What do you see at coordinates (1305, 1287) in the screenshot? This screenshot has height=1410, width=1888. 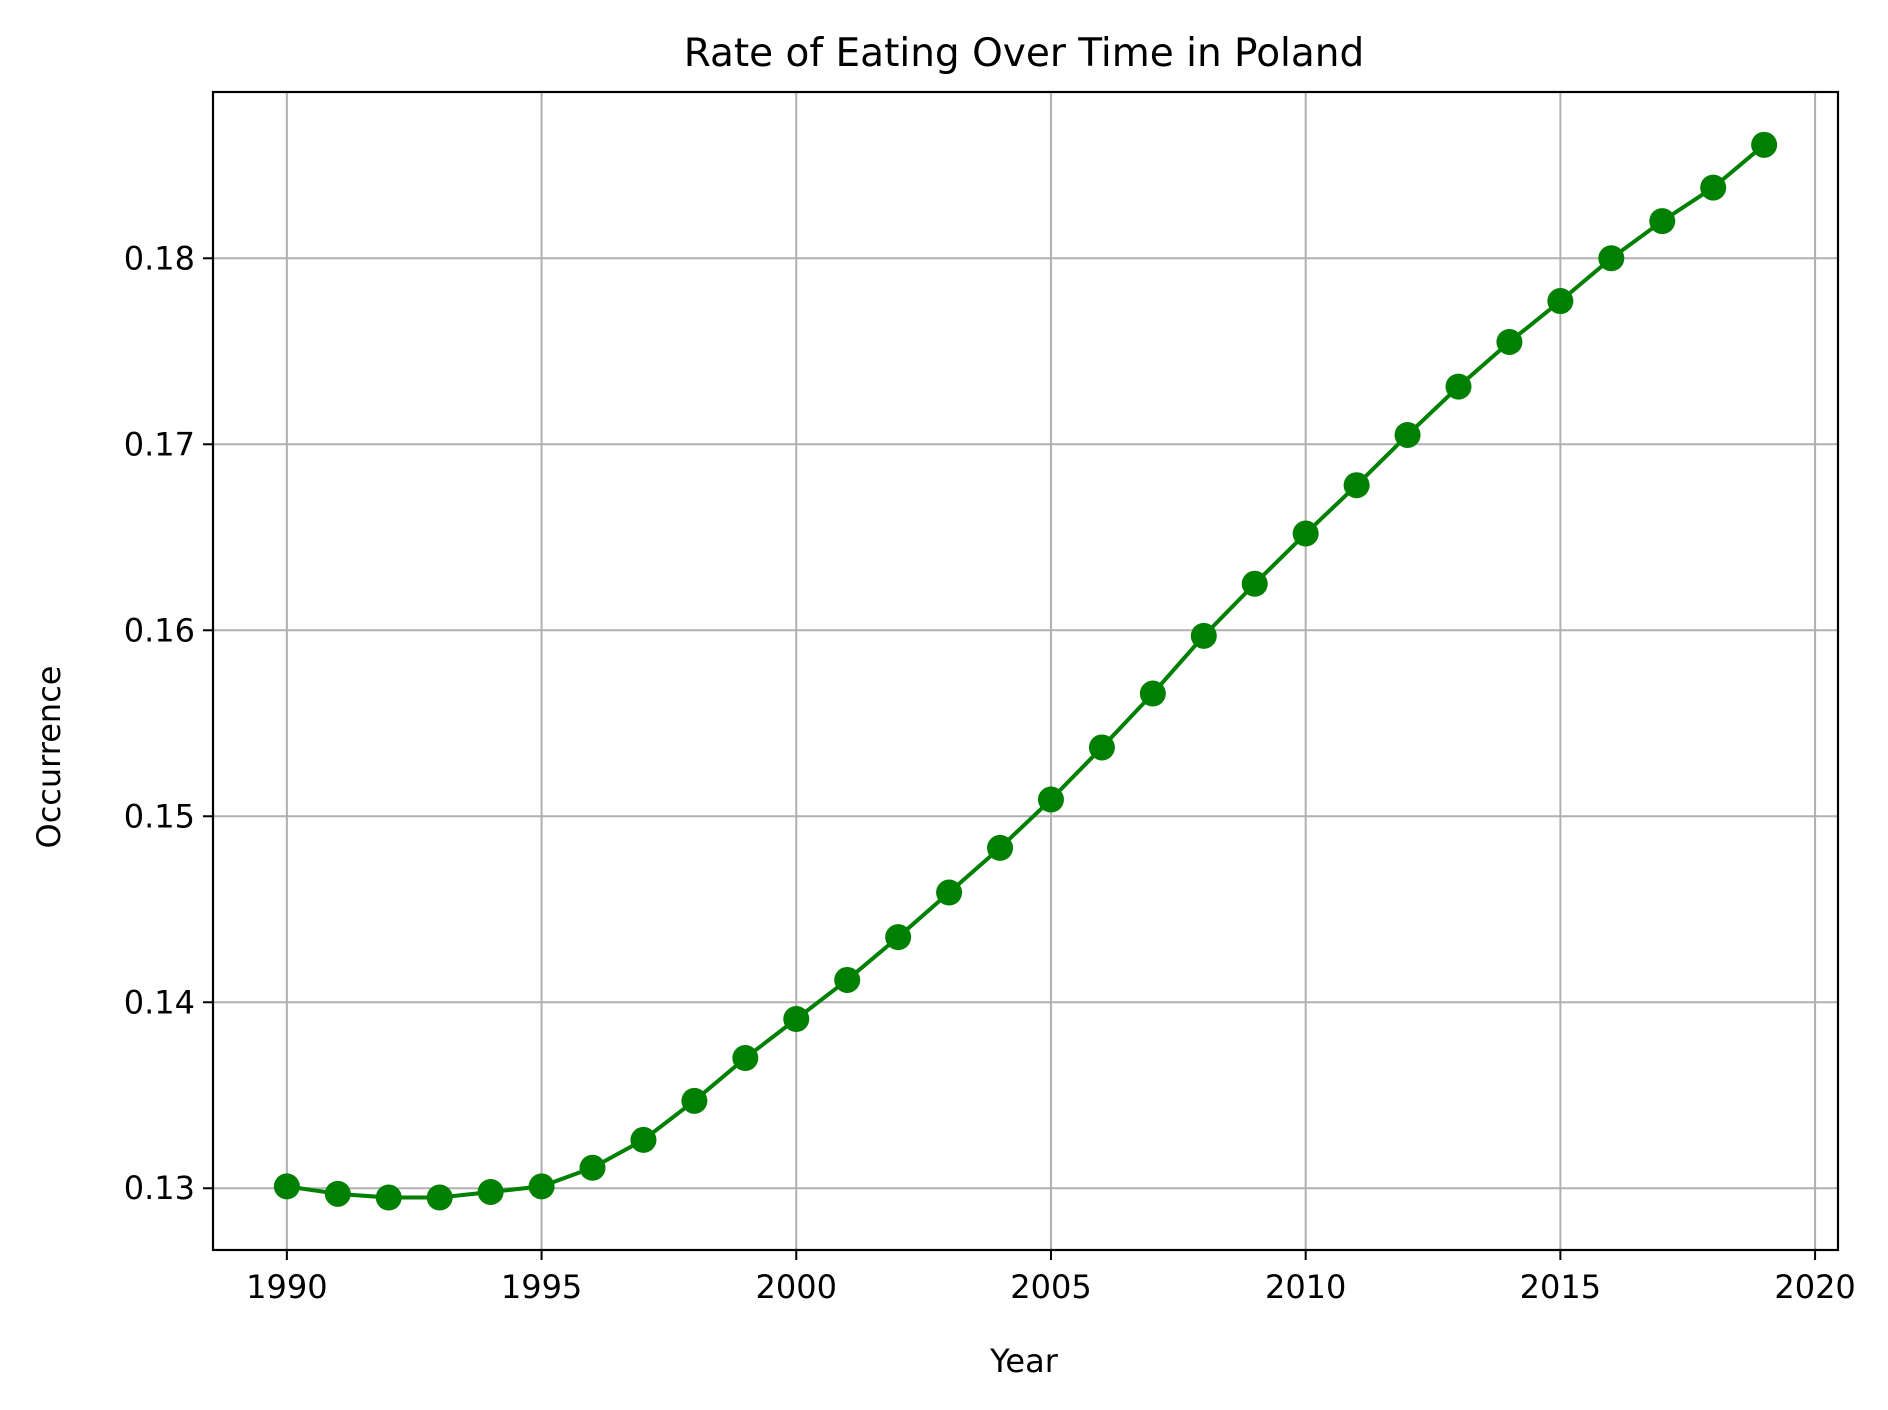 I see `x-tick-label: 2010` at bounding box center [1305, 1287].